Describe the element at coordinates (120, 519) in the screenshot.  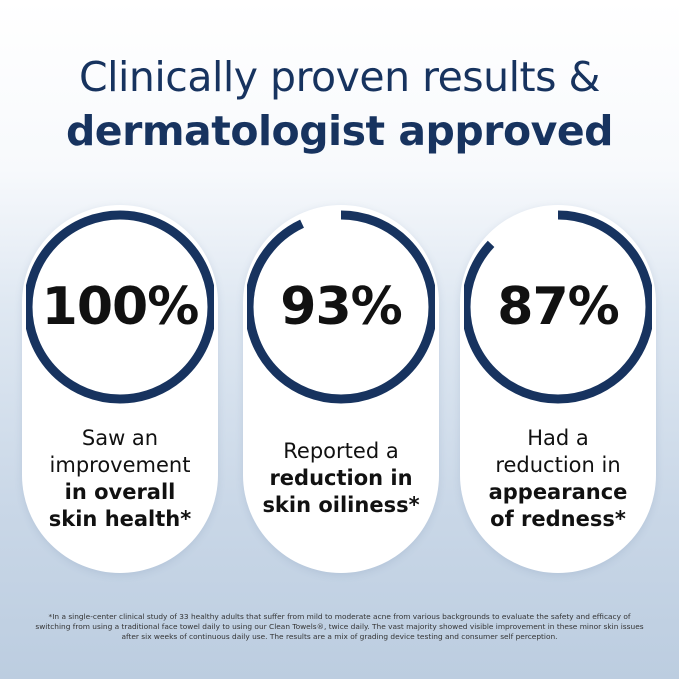
I see `description-line: skin health*` at that location.